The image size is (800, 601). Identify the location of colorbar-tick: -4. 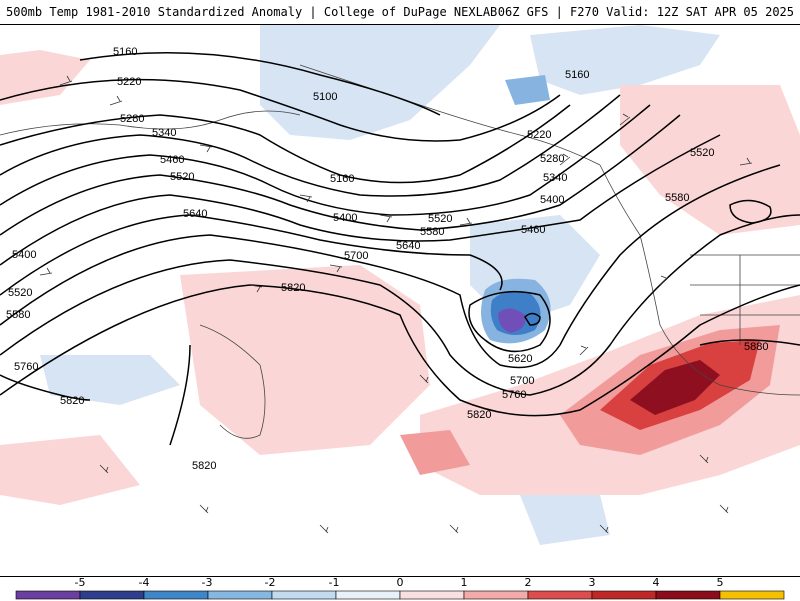
(144, 582).